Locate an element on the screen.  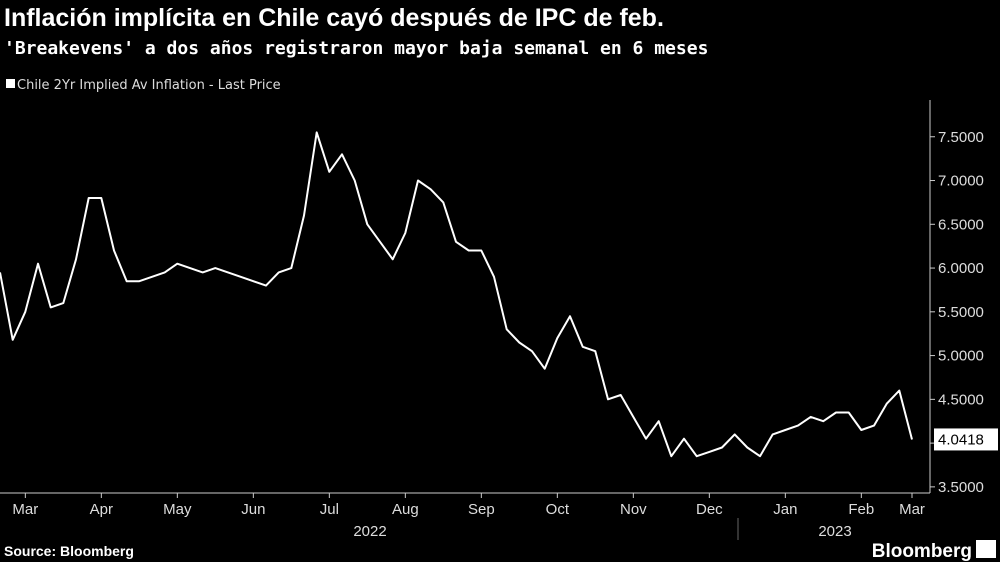
x-tick-label: Jul is located at coordinates (329, 509).